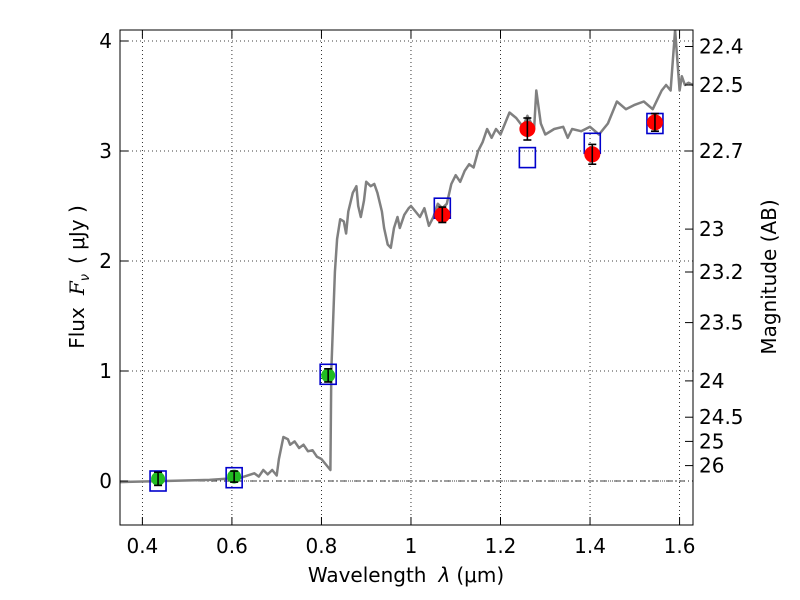 This screenshot has width=800, height=600. I want to click on x-tick-label: 1.2, so click(501, 546).